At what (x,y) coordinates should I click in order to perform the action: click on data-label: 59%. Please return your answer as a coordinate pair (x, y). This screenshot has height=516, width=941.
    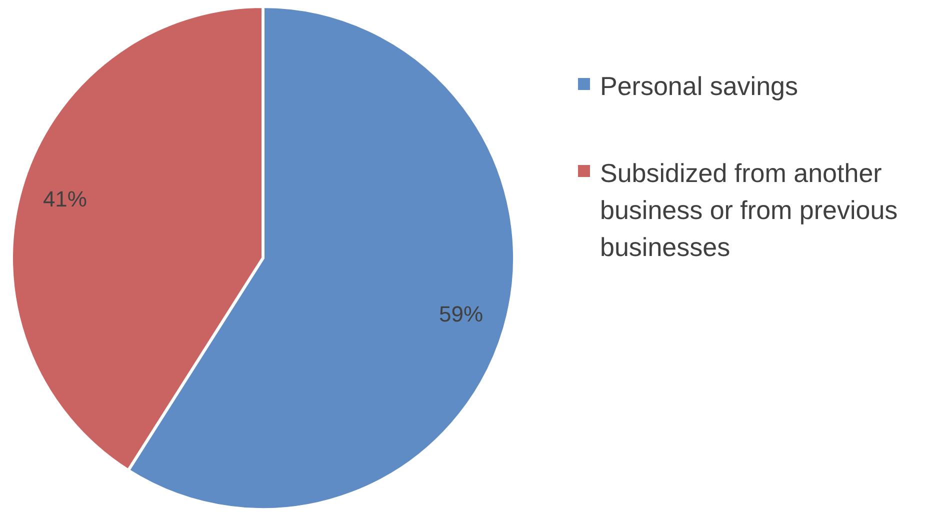
    Looking at the image, I should click on (461, 314).